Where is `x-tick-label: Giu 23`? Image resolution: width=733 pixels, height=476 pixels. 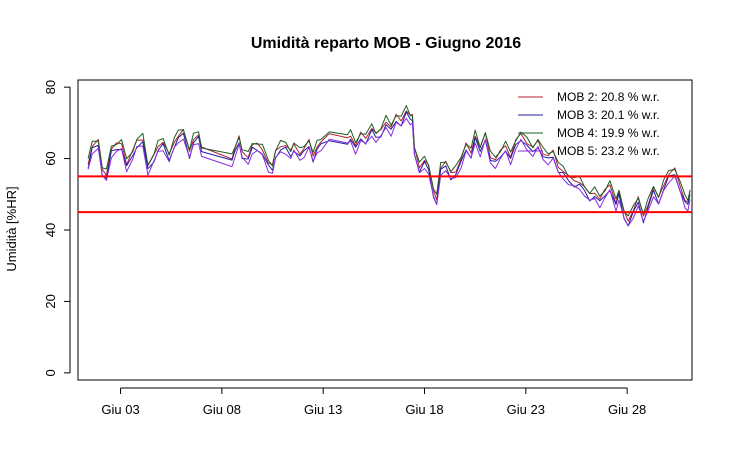
x-tick-label: Giu 23 is located at coordinates (526, 409).